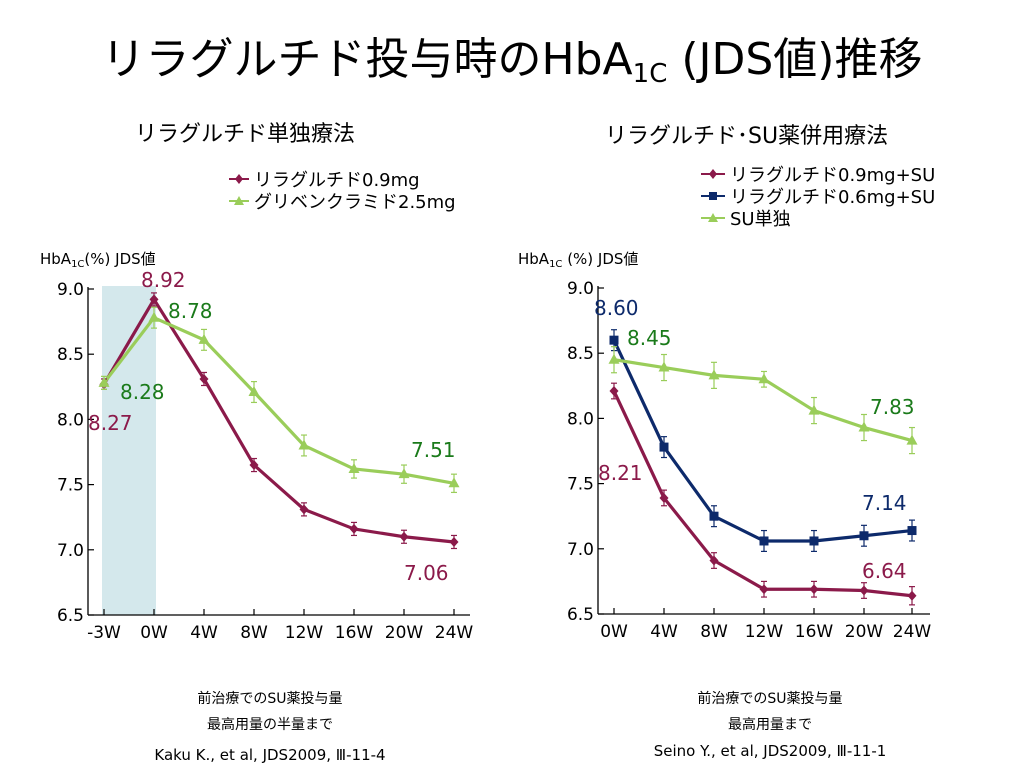 This screenshot has width=1024, height=768. Describe the element at coordinates (270, 755) in the screenshot. I see `left-chart-citation: Kaku K., et al, JDS2009, Ⅲ-11-4` at that location.